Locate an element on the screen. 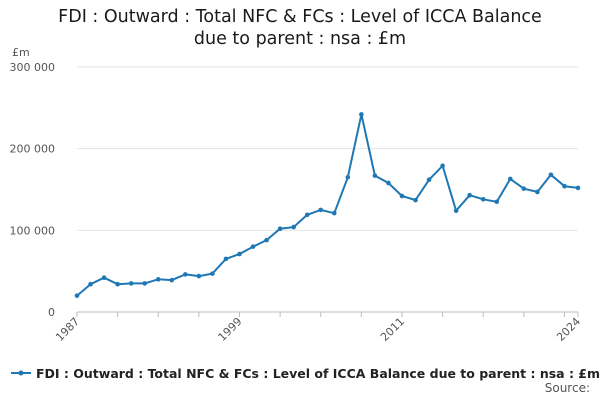 Image resolution: width=600 pixels, height=400 pixels. legend-swatch-icon is located at coordinates (21, 373).